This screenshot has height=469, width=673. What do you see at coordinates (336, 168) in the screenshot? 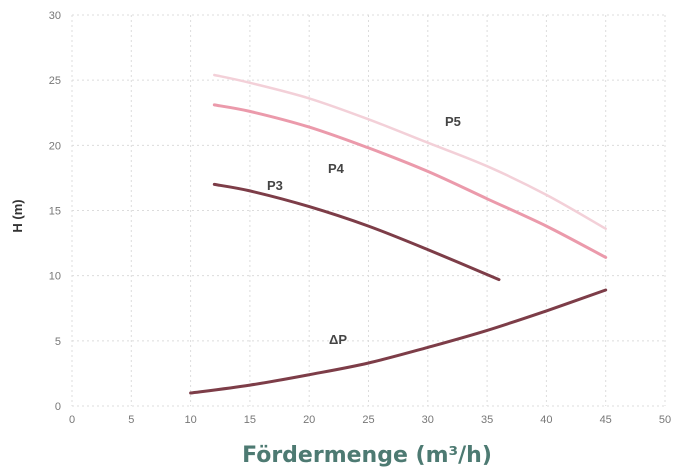
I see `series-label-p4: P4` at bounding box center [336, 168].